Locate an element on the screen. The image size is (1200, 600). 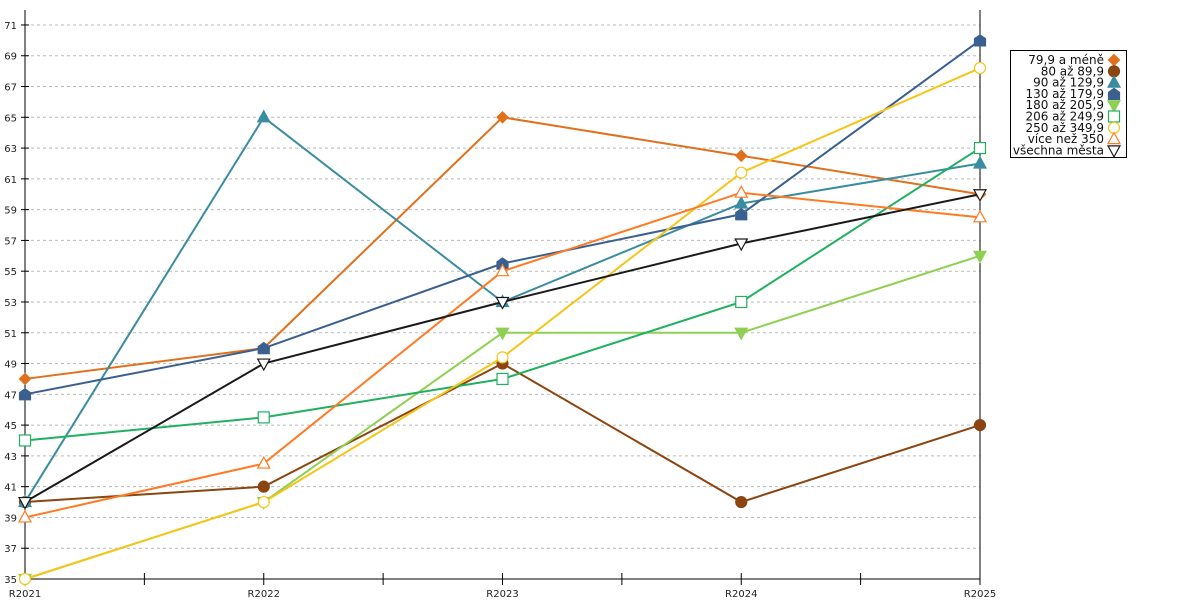
y-tick-label: 69 is located at coordinates (10, 57).